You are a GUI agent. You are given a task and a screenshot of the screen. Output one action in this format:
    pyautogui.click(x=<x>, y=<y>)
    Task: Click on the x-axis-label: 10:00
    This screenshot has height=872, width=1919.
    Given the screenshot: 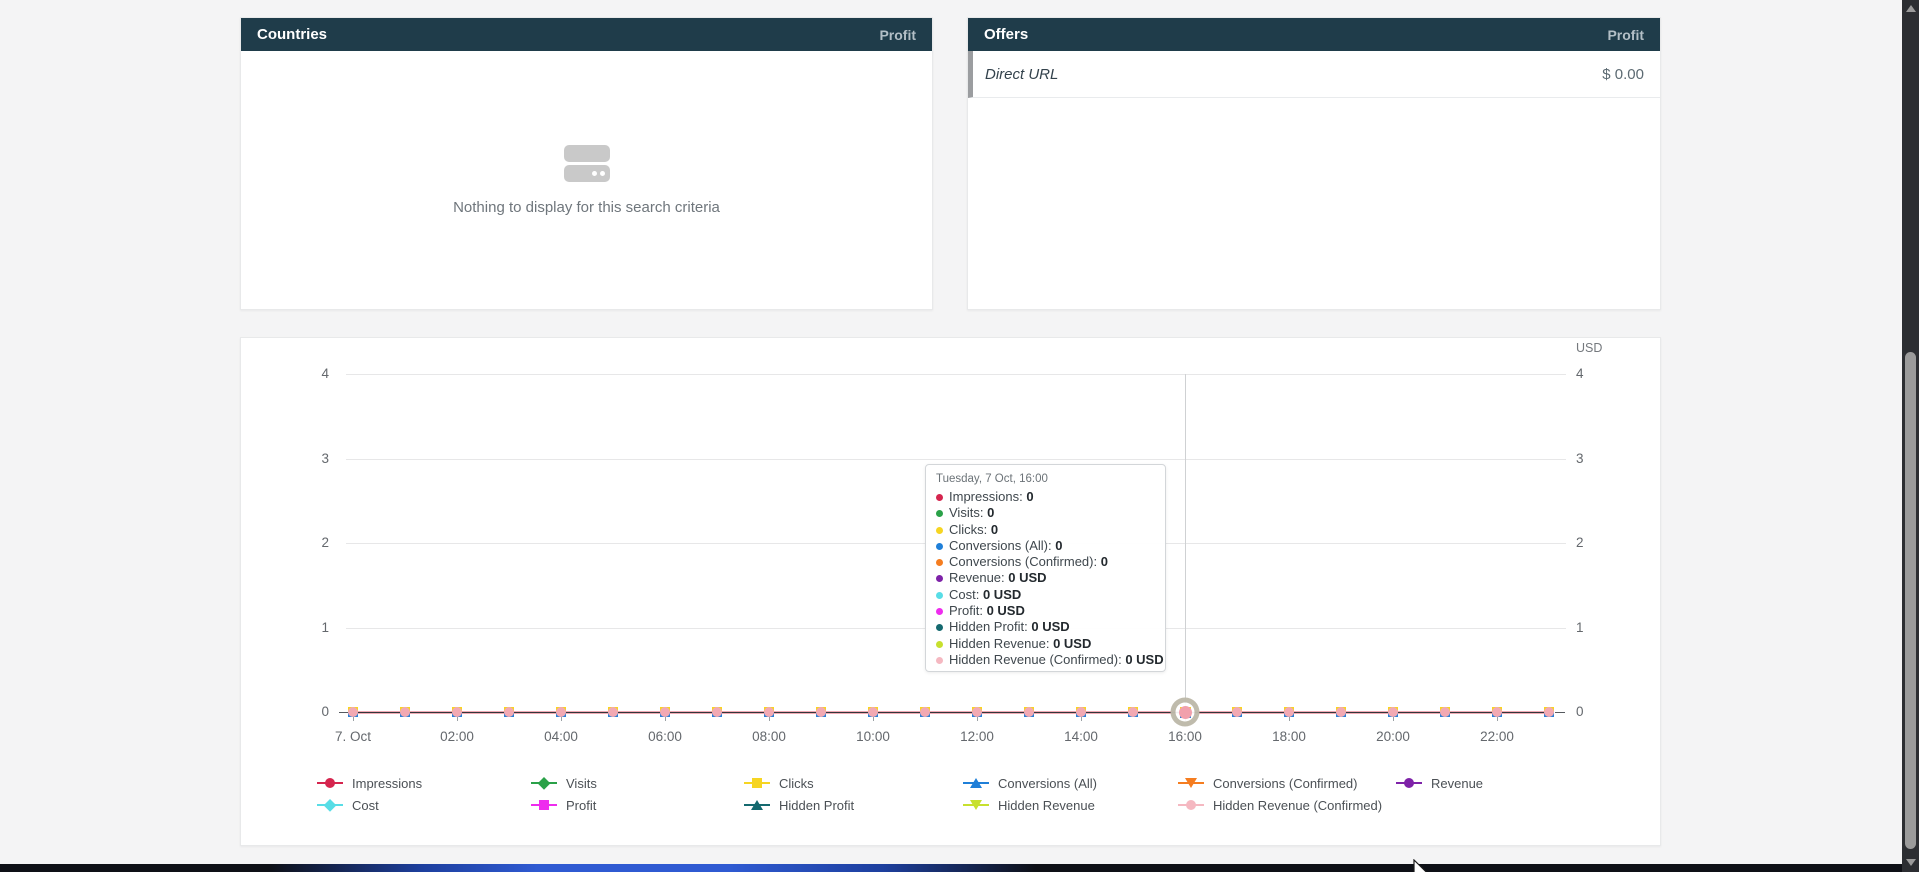 What is the action you would take?
    pyautogui.click(x=873, y=736)
    